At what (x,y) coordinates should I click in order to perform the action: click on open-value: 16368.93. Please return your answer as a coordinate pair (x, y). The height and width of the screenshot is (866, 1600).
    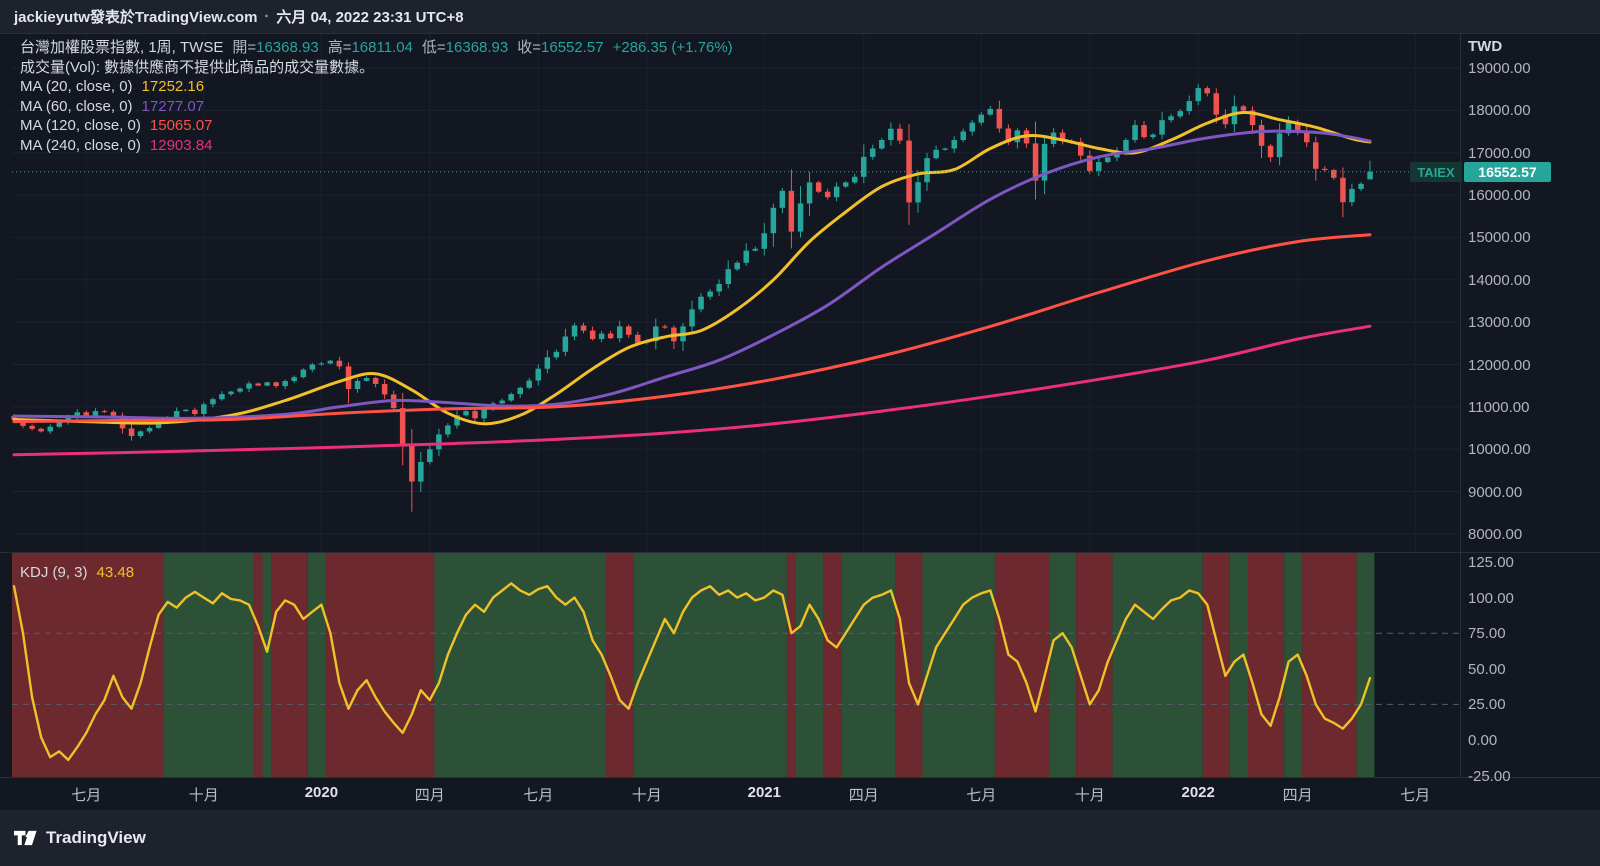
    Looking at the image, I should click on (287, 47).